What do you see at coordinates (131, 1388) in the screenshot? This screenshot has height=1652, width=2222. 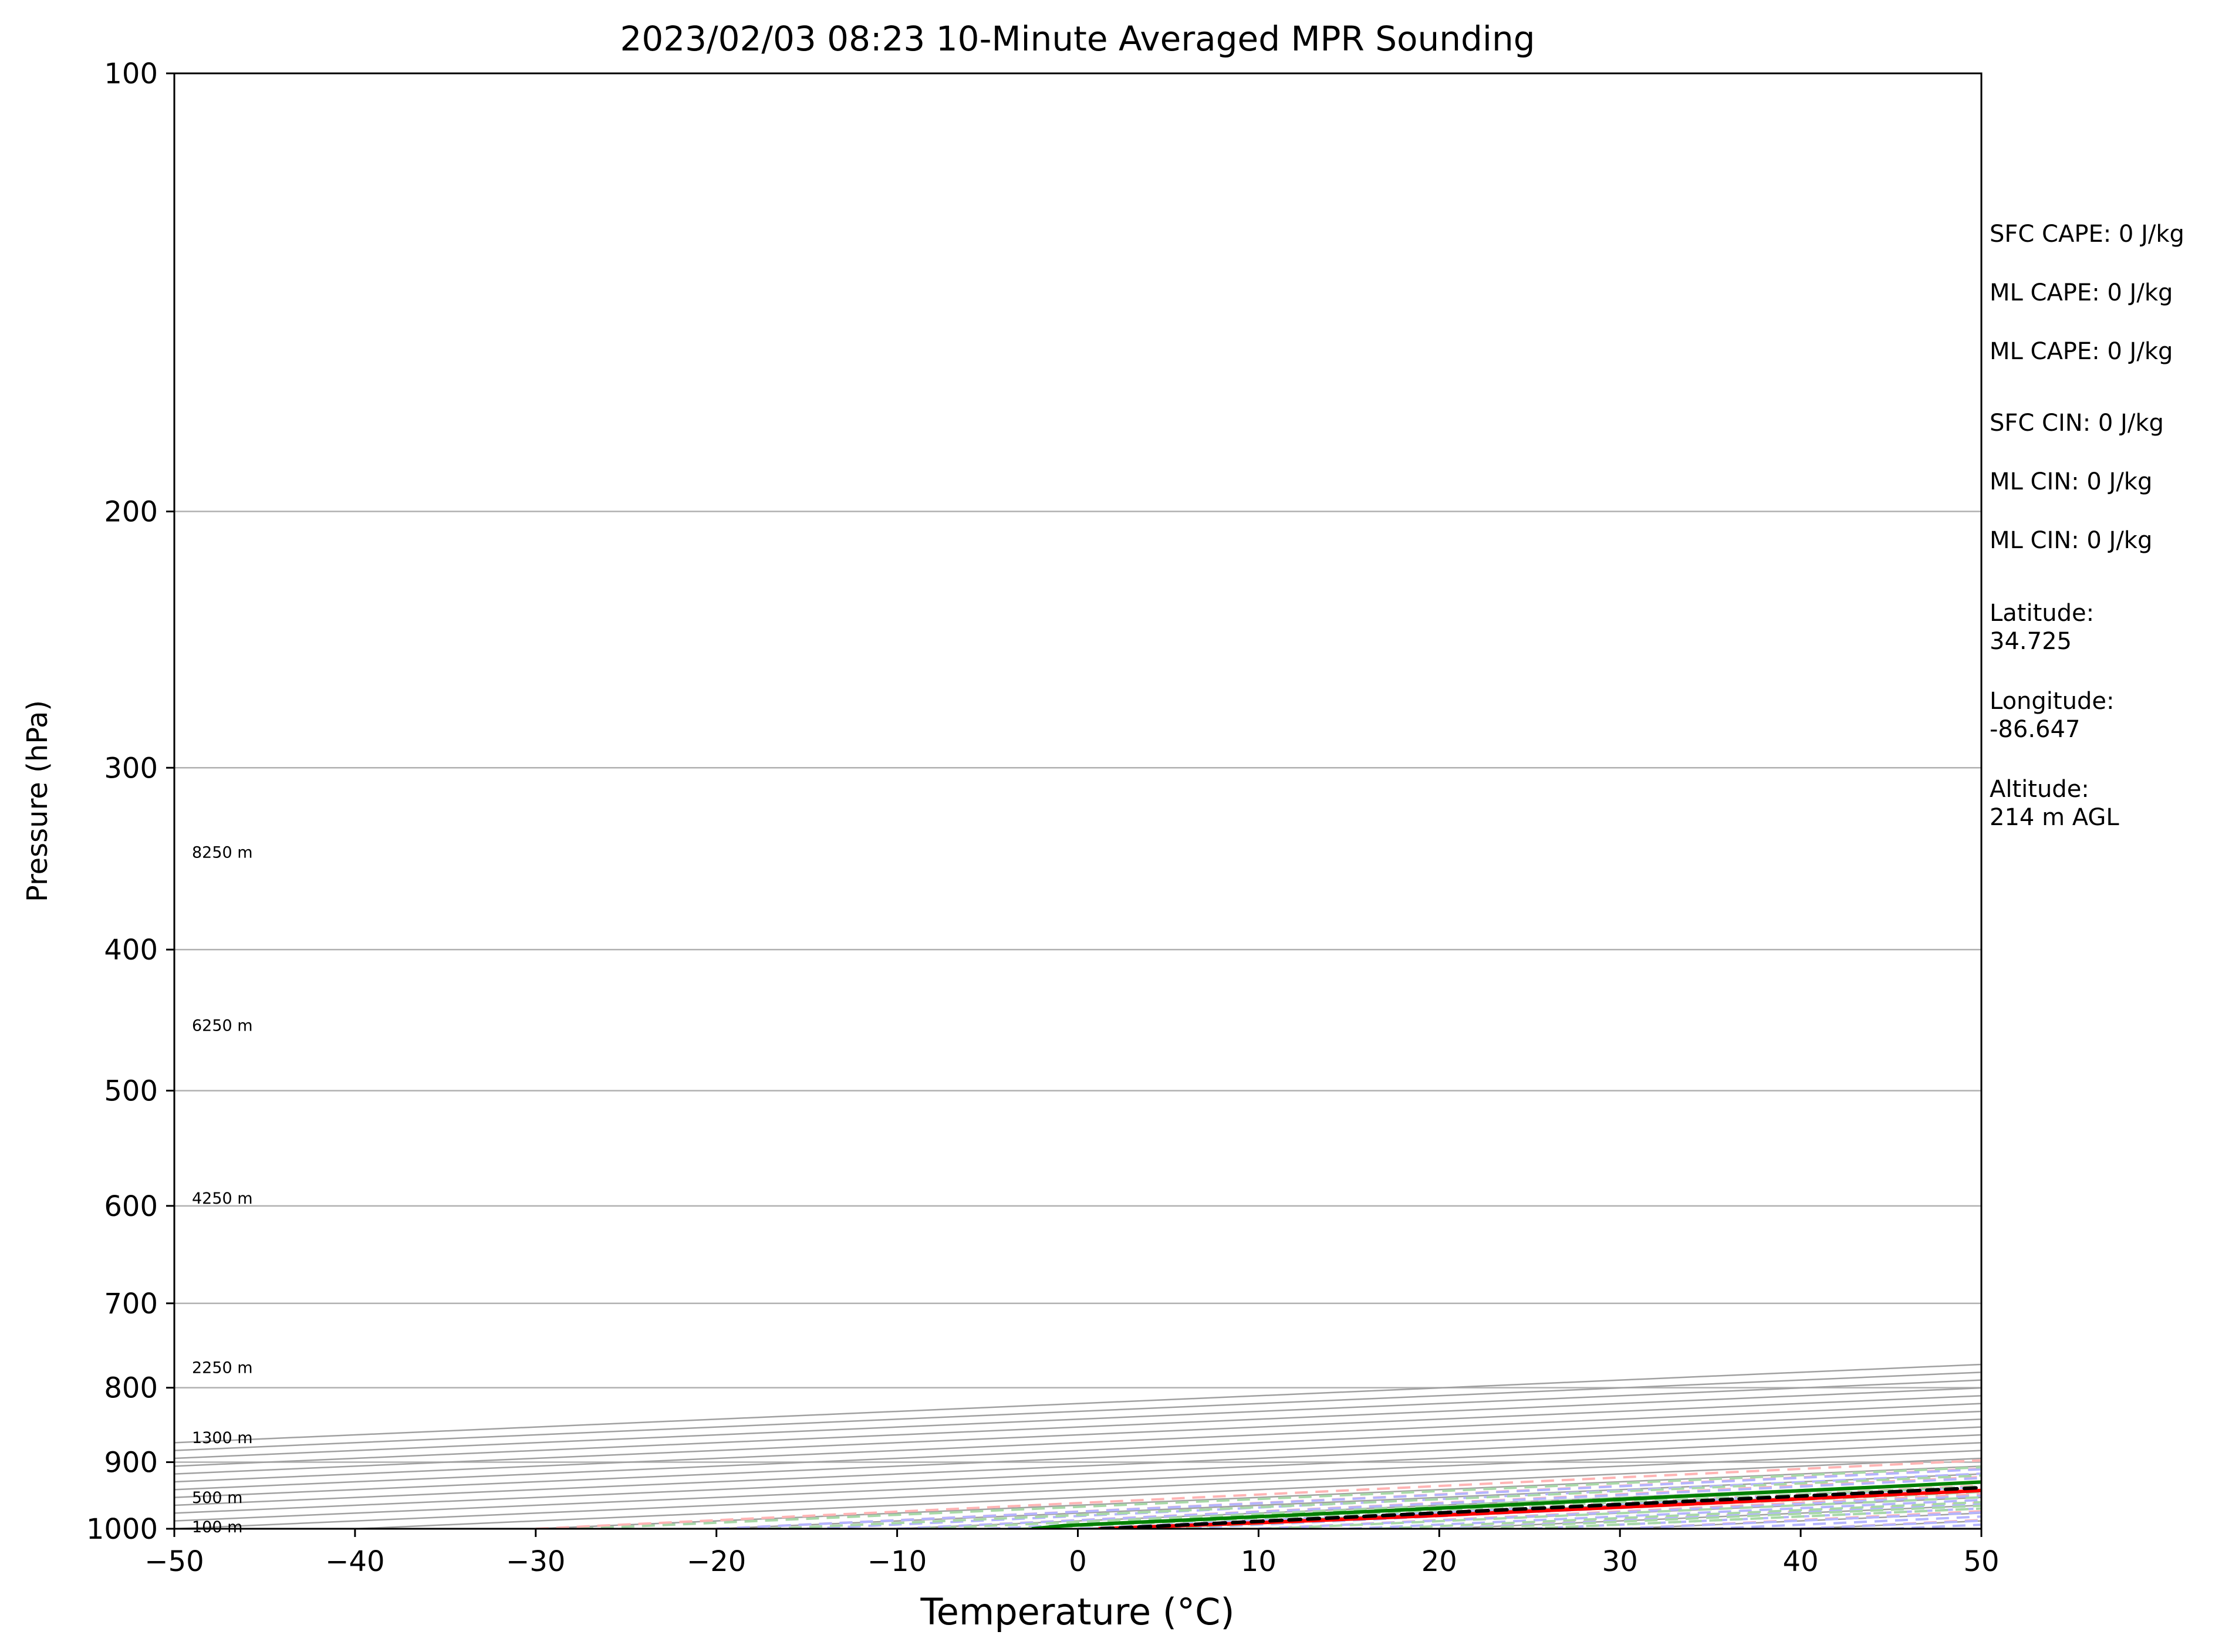 I see `y-tick-label: 800` at bounding box center [131, 1388].